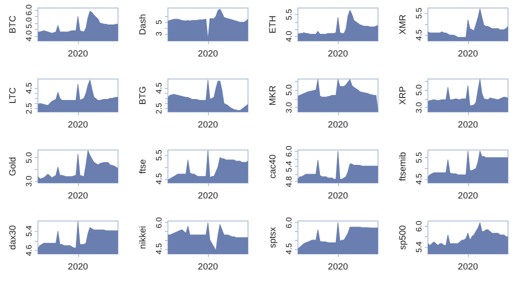  I want to click on y-axis-title: XMR, so click(403, 24).